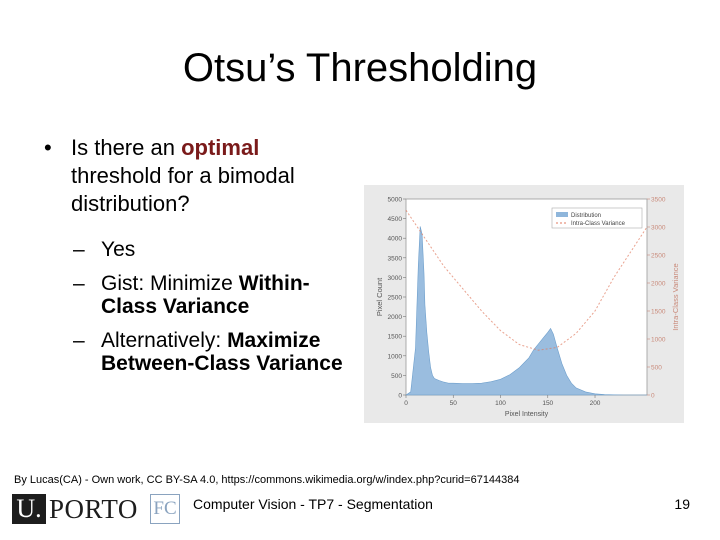 The height and width of the screenshot is (540, 720). Describe the element at coordinates (658, 284) in the screenshot. I see `y2-tick-label: 2000` at that location.